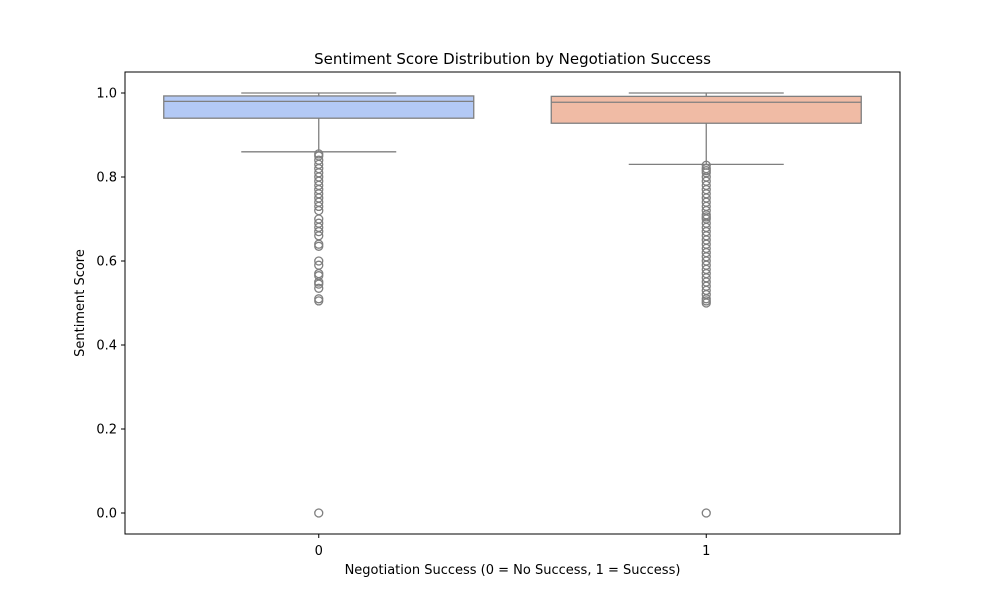 The width and height of the screenshot is (1000, 600). I want to click on y-tick-label: 0.6, so click(106, 262).